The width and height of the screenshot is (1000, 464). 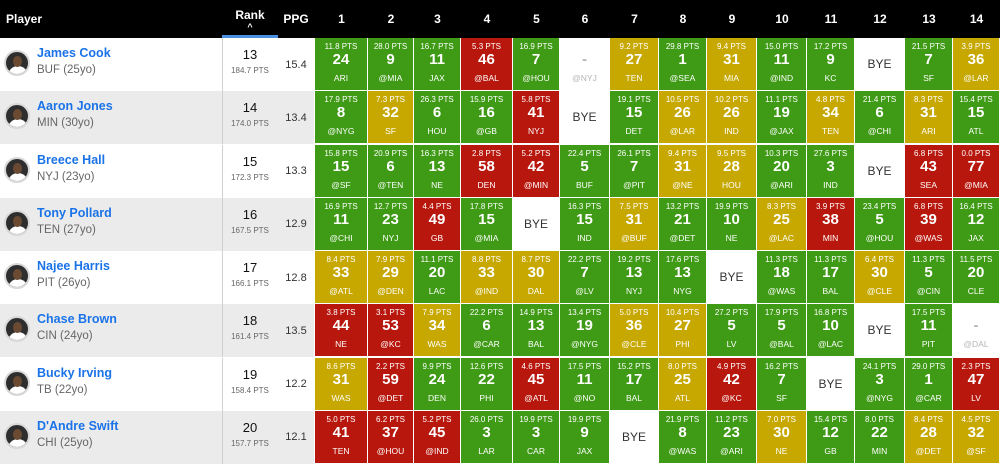 What do you see at coordinates (928, 383) in the screenshot?
I see `week-matchup-cell: 29.0 PTS 1 @CAR` at bounding box center [928, 383].